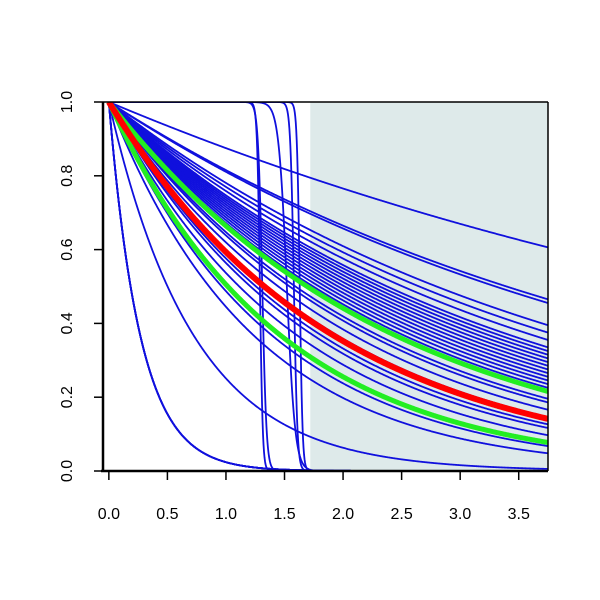 The width and height of the screenshot is (600, 600). I want to click on x-tick-label: 2.0, so click(343, 514).